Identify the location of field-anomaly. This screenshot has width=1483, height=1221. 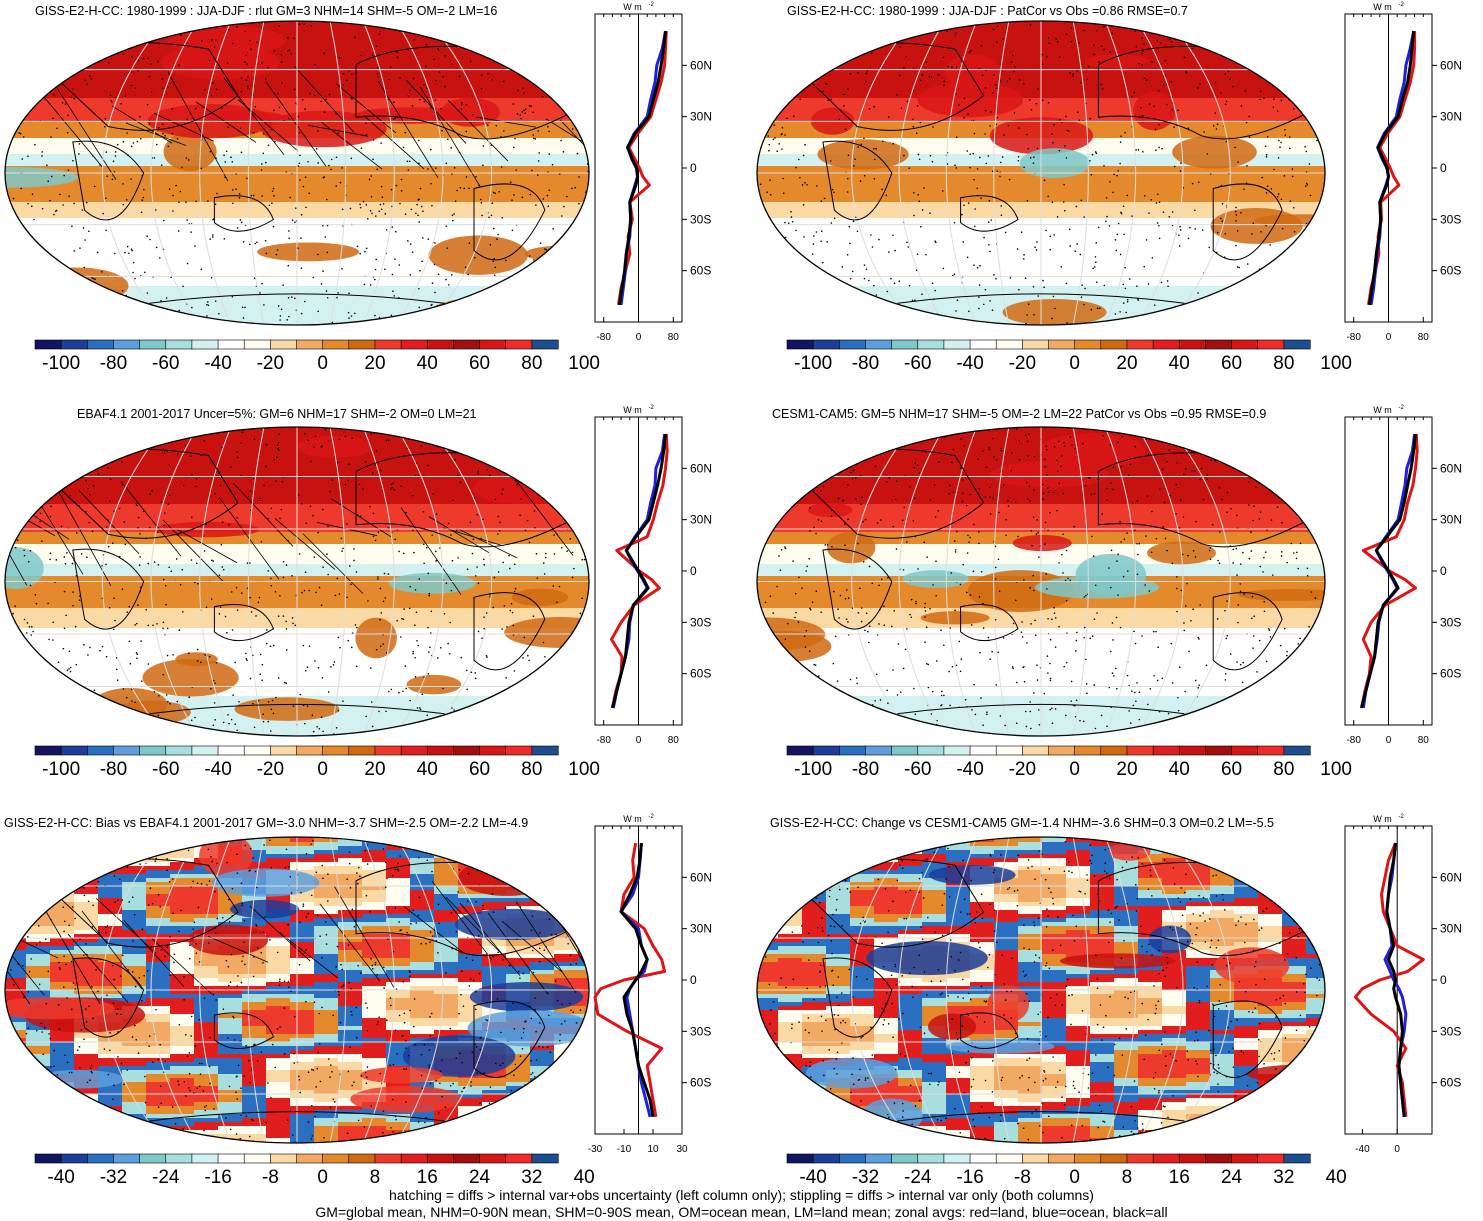
(970, 100).